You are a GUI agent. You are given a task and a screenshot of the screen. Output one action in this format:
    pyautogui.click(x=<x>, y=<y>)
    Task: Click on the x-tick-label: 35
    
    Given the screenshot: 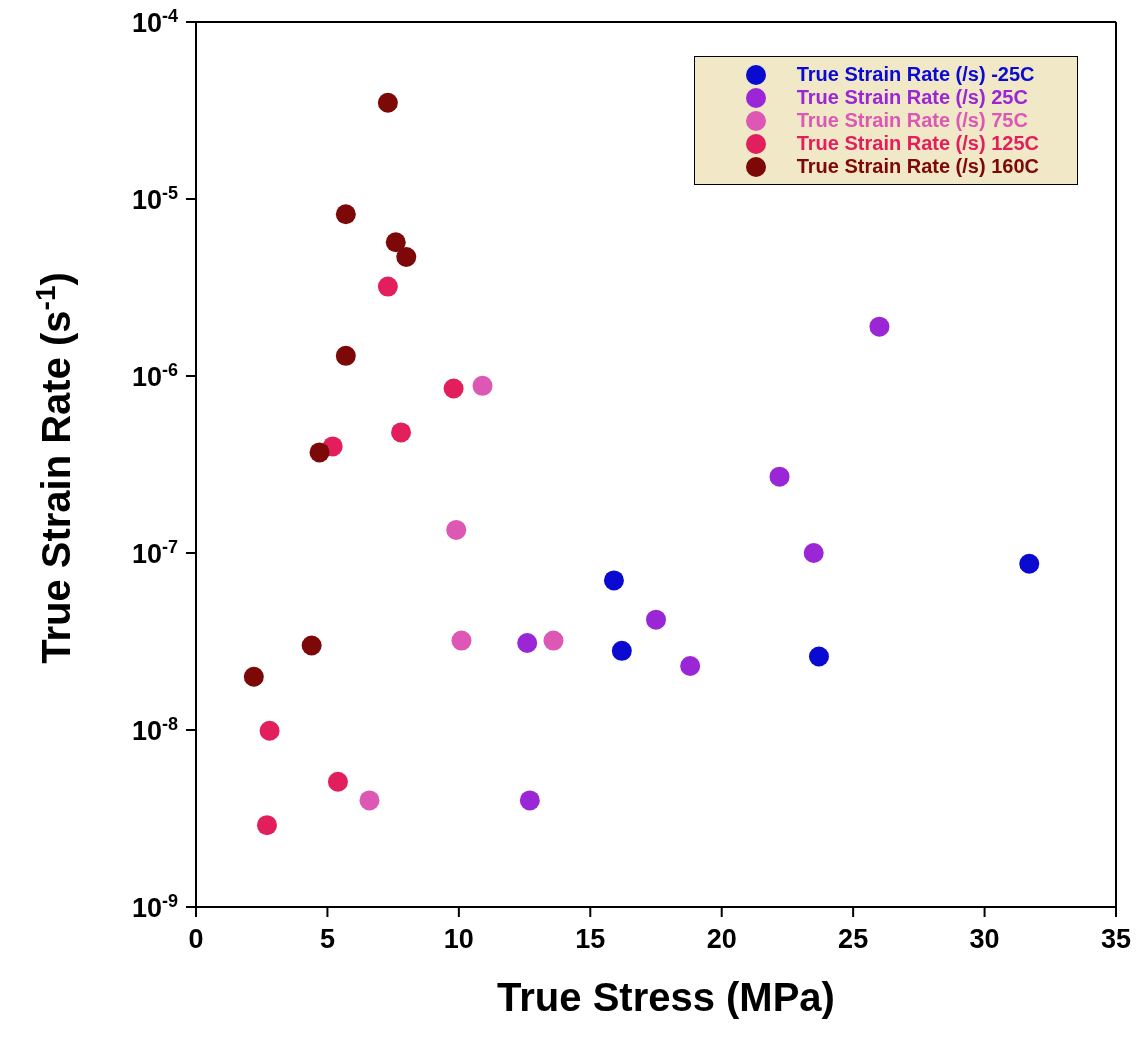 What is the action you would take?
    pyautogui.click(x=1116, y=939)
    